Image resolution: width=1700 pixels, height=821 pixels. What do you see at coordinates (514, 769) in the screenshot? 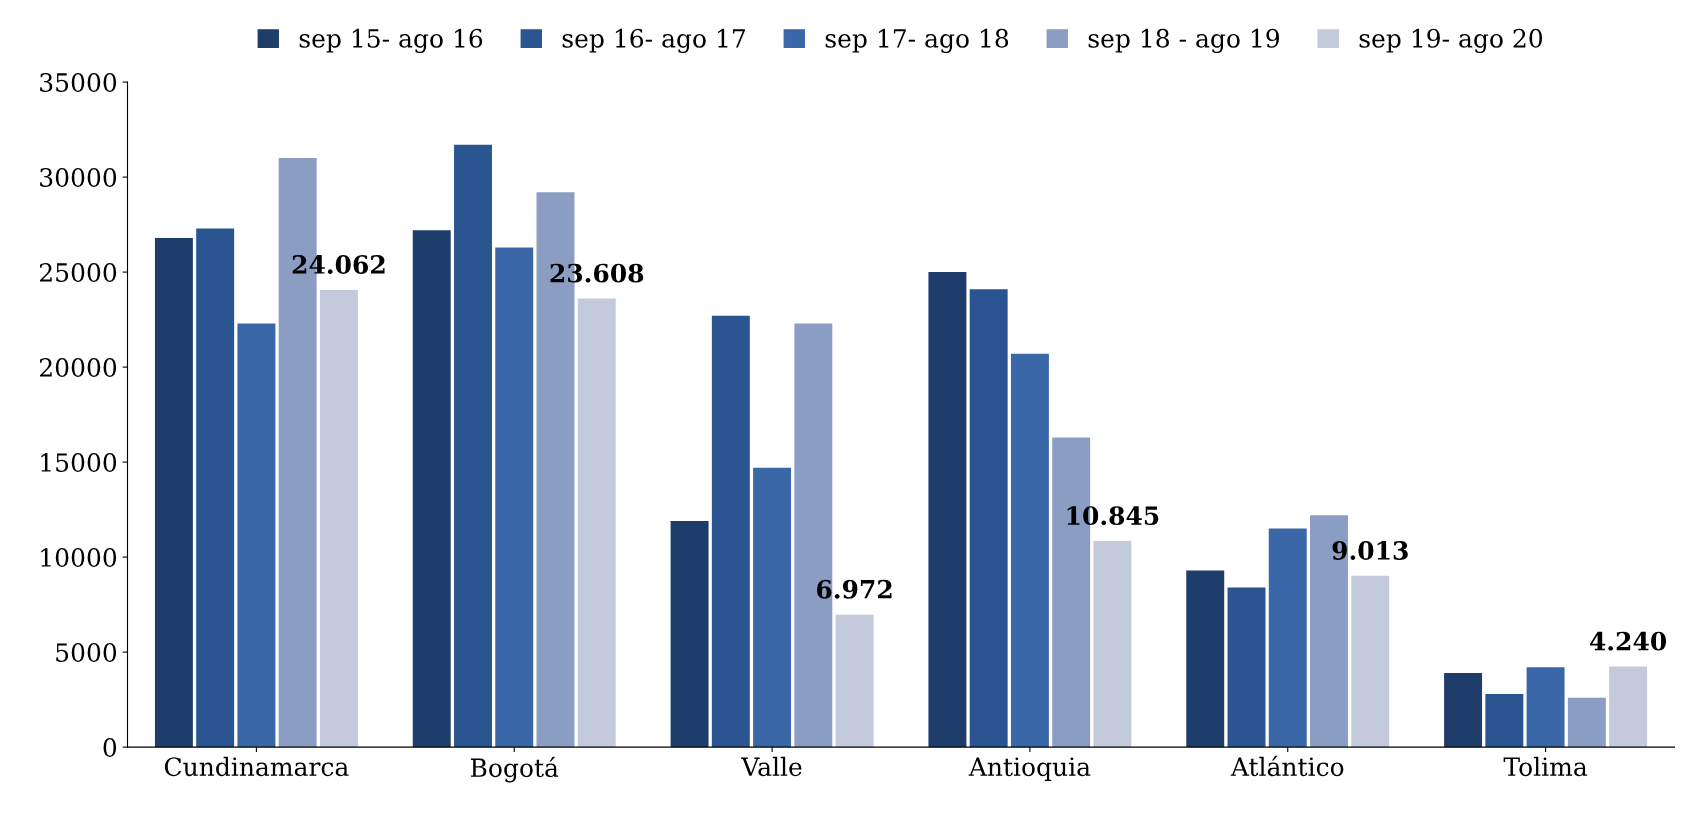
I see `x-tick-label: Bogotá` at bounding box center [514, 769].